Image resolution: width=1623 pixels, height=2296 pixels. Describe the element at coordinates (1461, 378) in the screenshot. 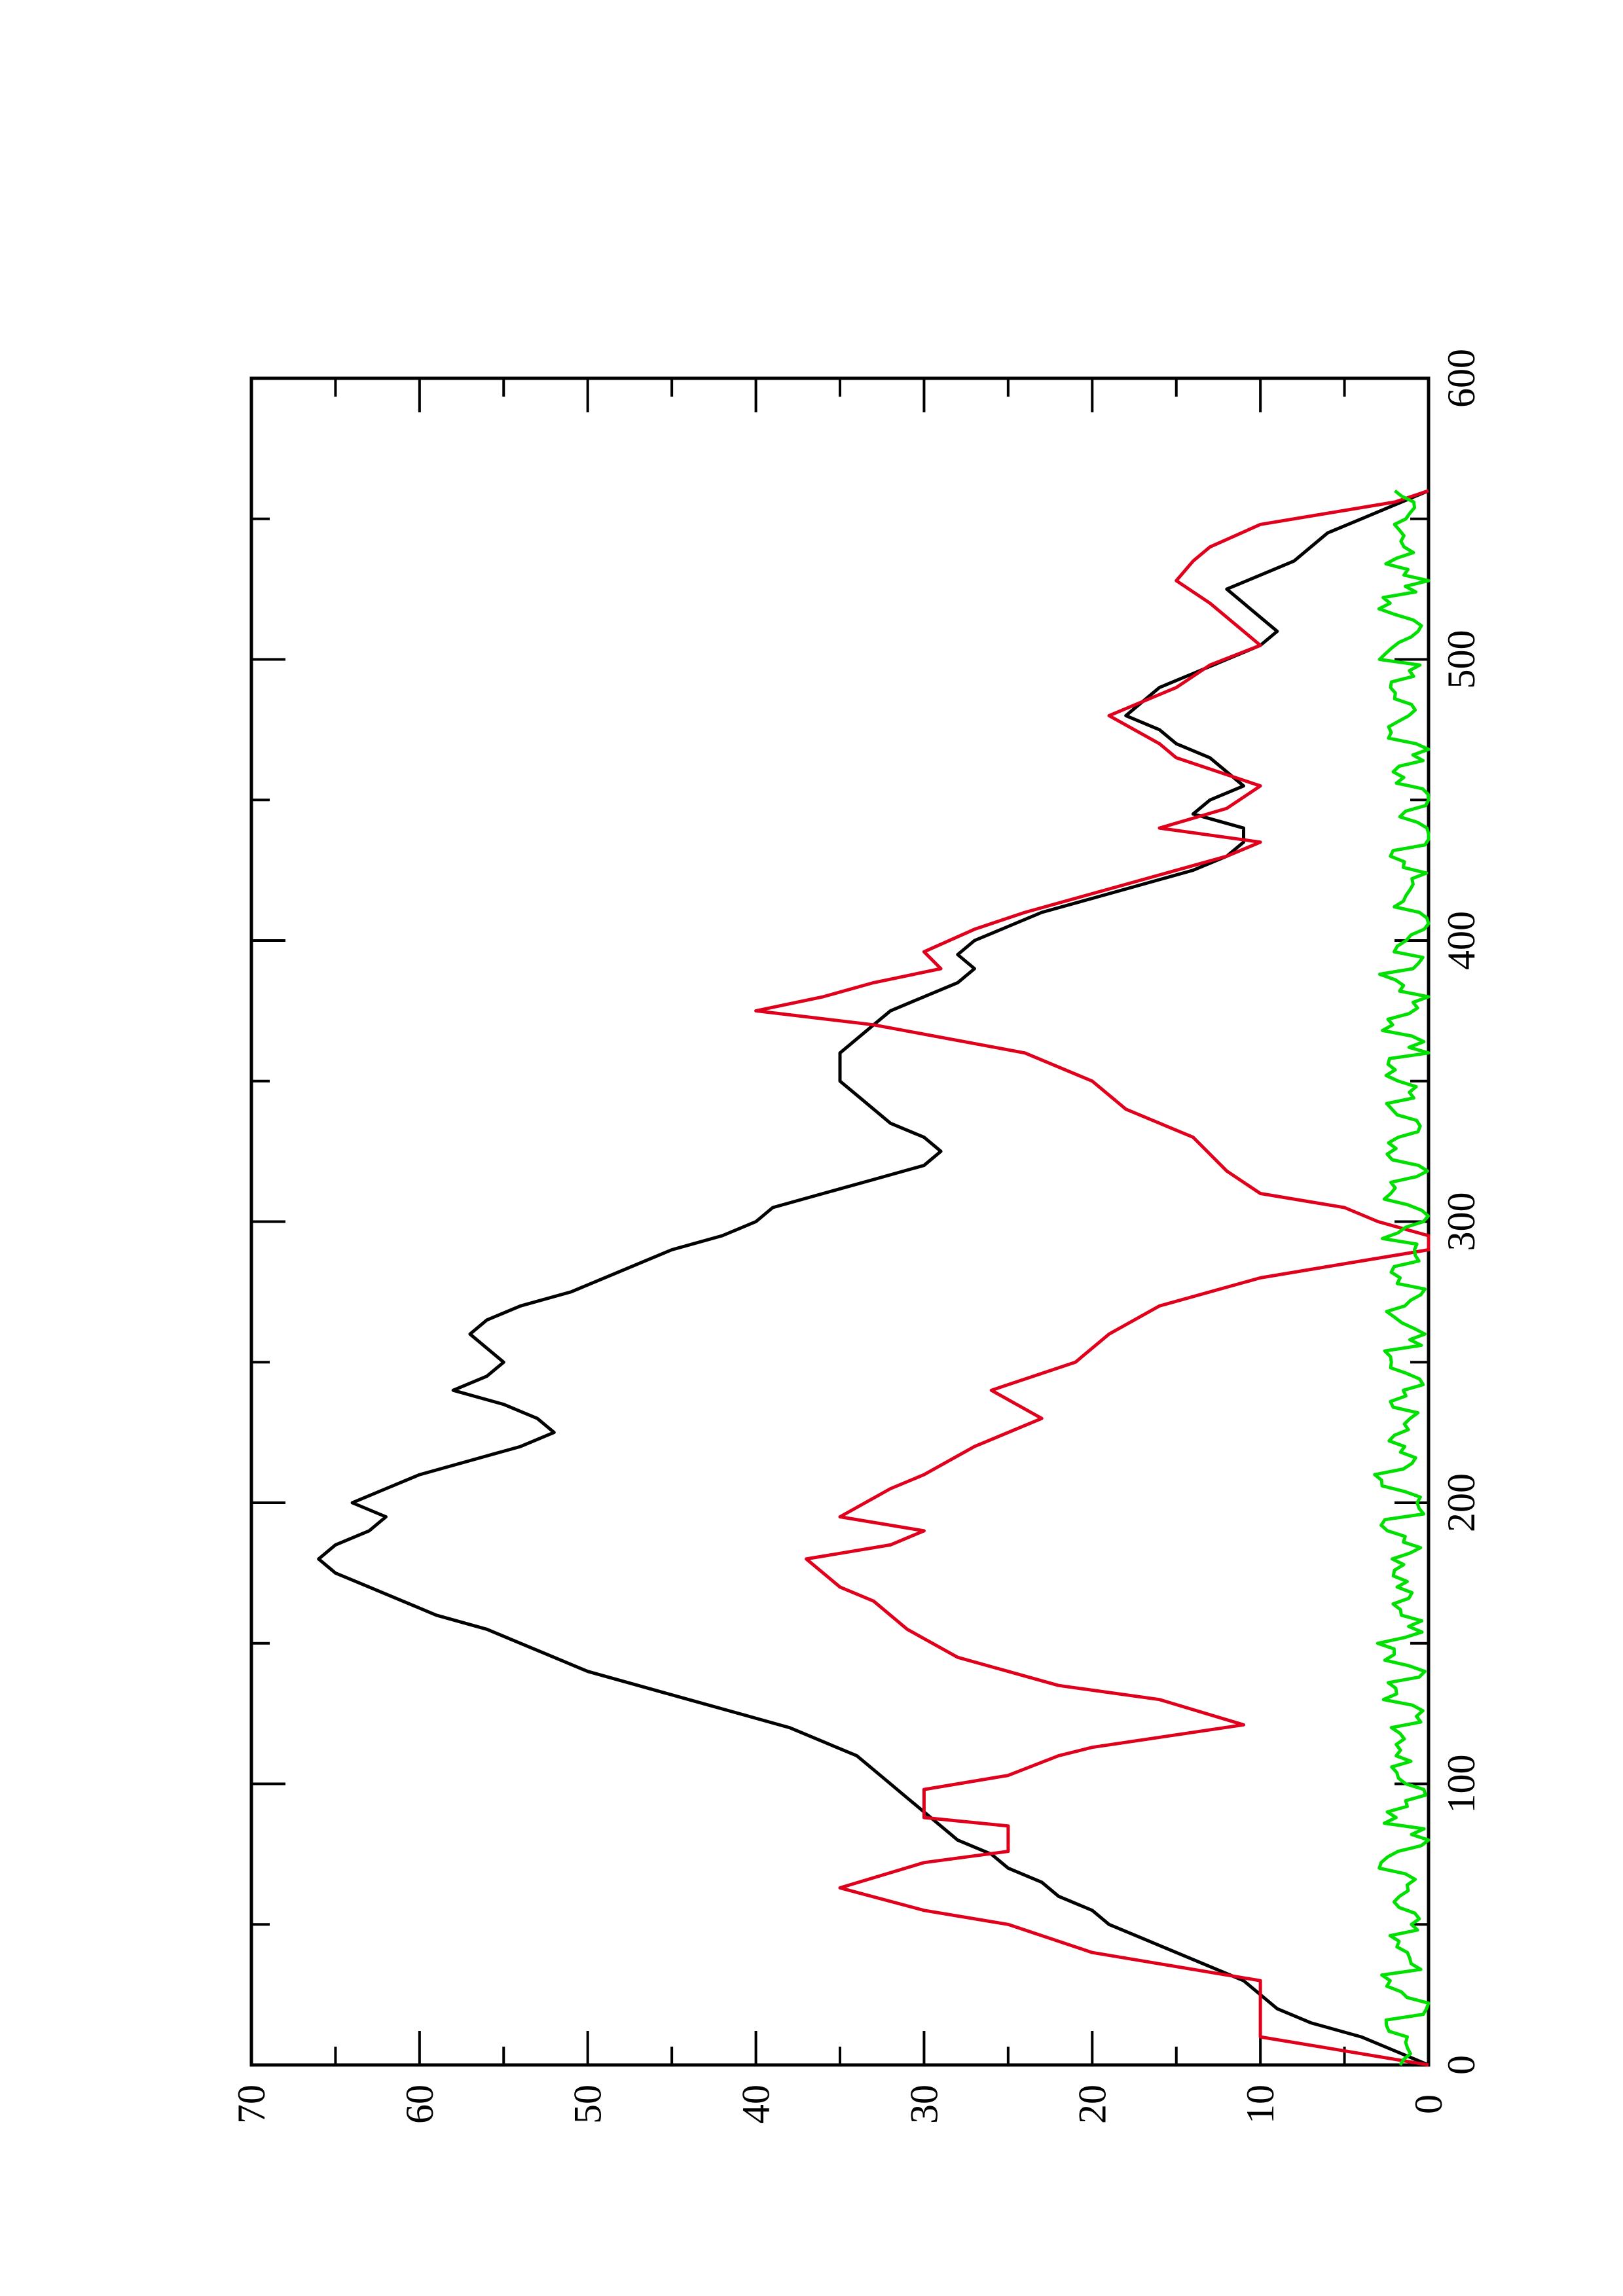

I see `x-tick-label: 600` at that location.